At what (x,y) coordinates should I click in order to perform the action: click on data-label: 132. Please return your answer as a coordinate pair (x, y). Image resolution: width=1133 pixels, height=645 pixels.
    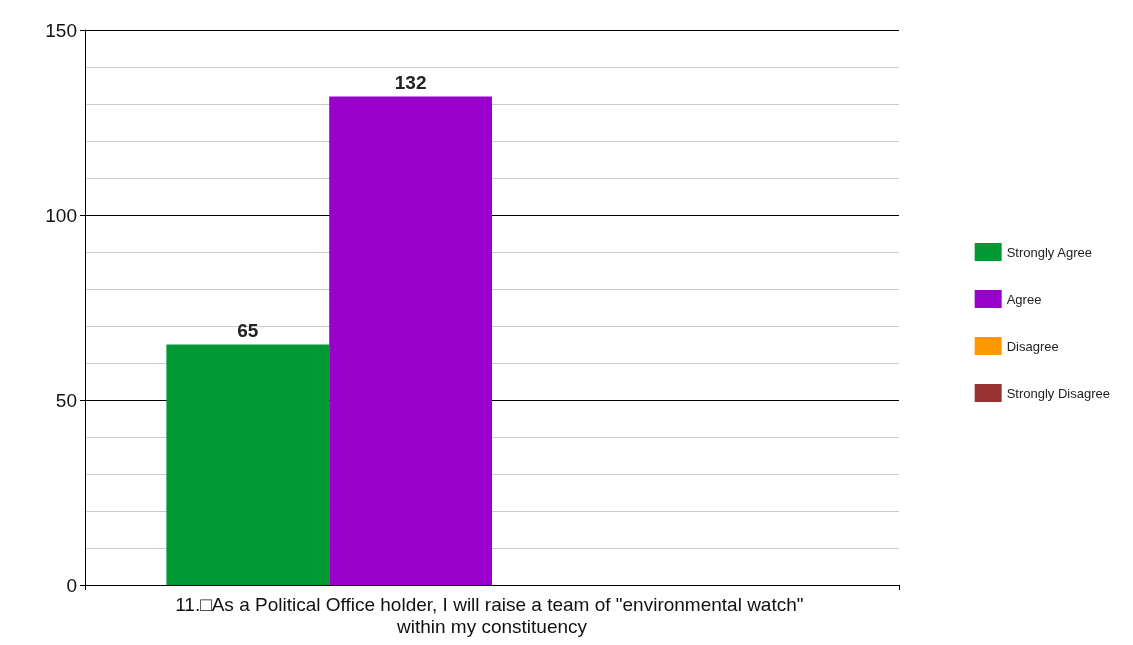
    Looking at the image, I should click on (410, 82).